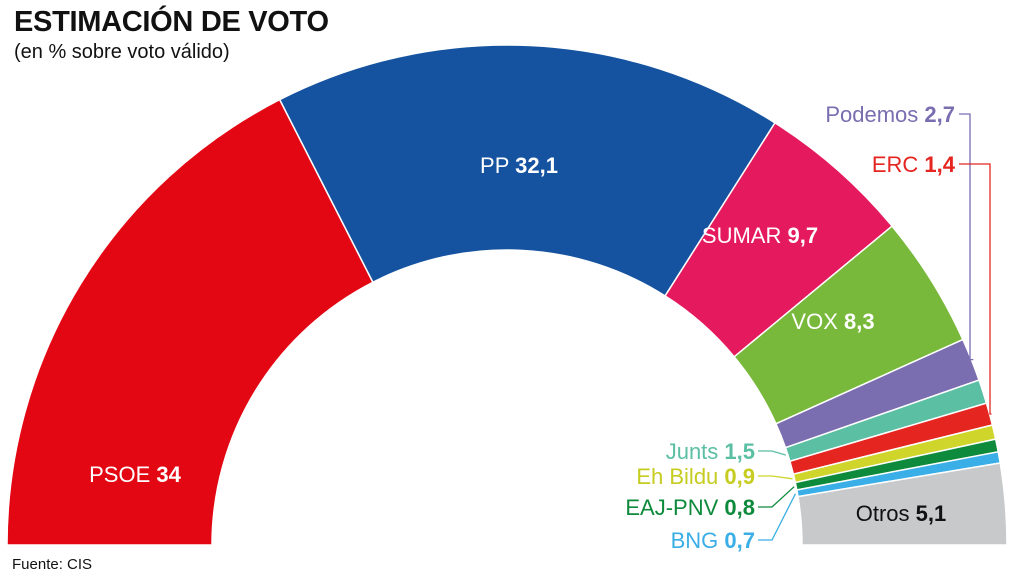 This screenshot has width=1009, height=578. I want to click on label-value-pp: 32,1, so click(536, 165).